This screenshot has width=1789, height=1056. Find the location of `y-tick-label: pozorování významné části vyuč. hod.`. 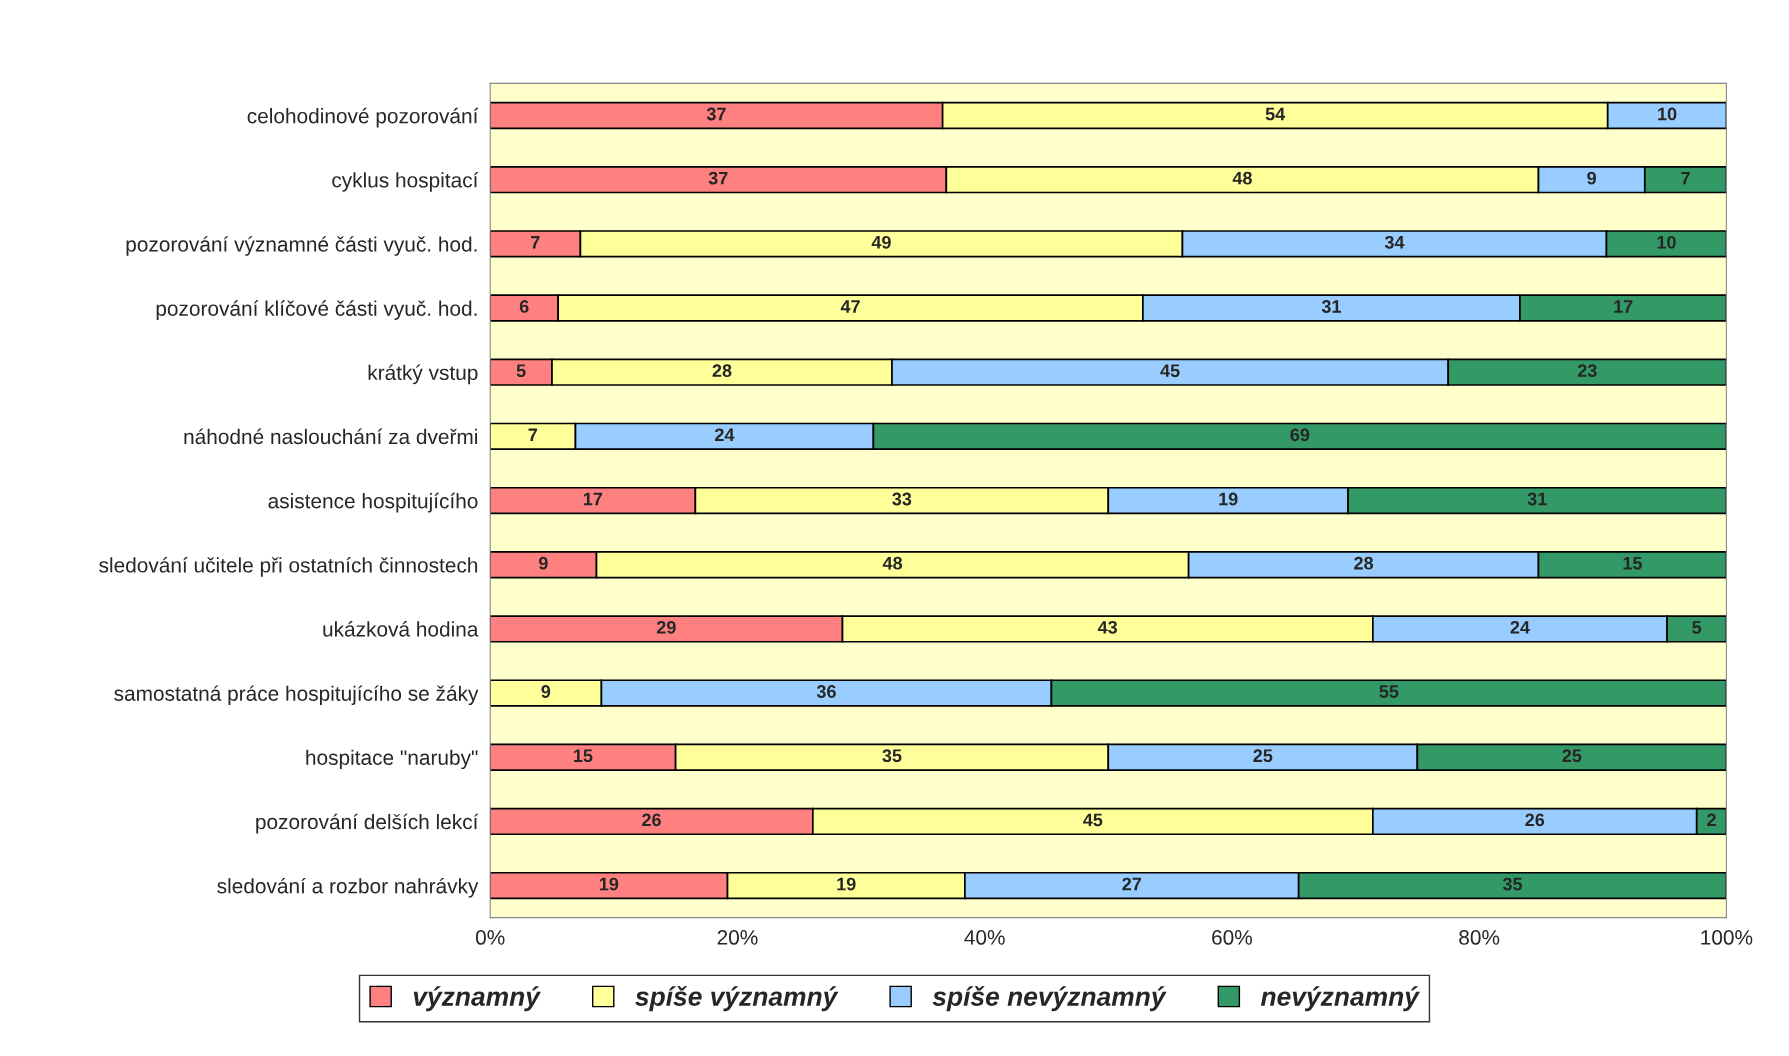

y-tick-label: pozorování významné části vyuč. hod. is located at coordinates (301, 246).